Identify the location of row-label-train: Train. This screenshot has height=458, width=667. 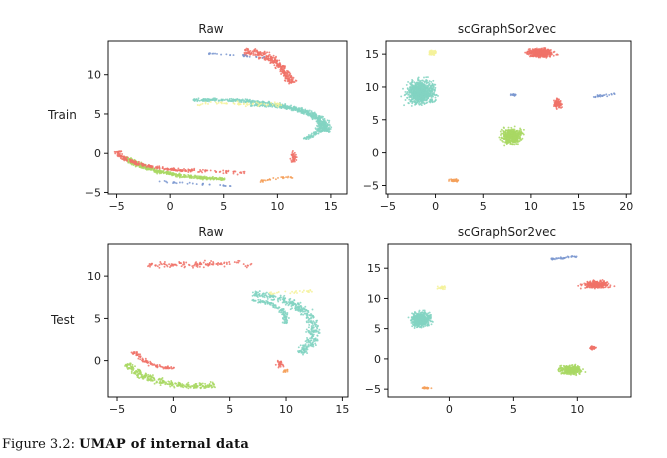
(62, 115).